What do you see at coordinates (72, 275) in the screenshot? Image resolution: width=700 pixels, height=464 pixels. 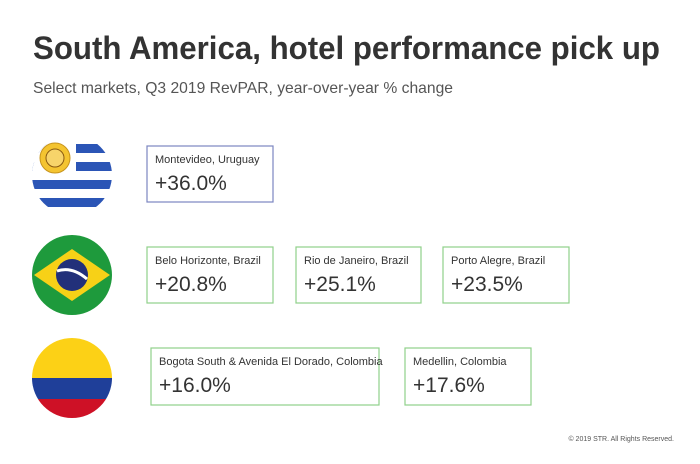 I see `flag-brazil` at bounding box center [72, 275].